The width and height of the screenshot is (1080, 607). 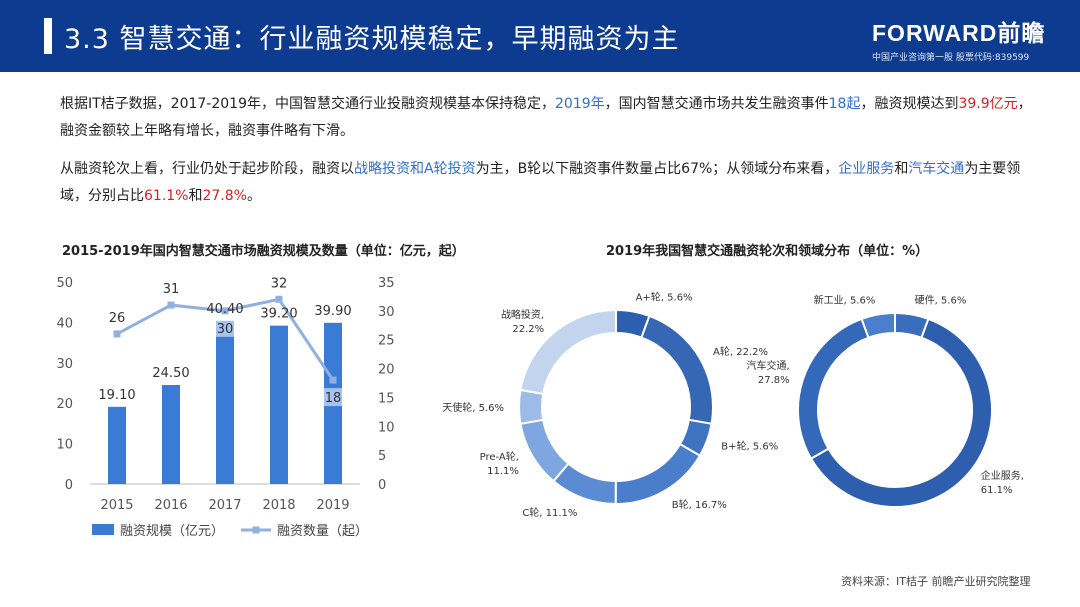 What do you see at coordinates (522, 314) in the screenshot?
I see `slice-label-line1: 战略投资,` at bounding box center [522, 314].